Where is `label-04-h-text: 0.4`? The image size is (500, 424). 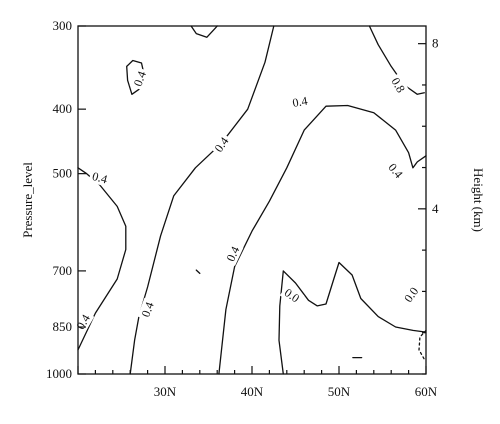 label-04-h-text: 0.4 is located at coordinates (395, 170).